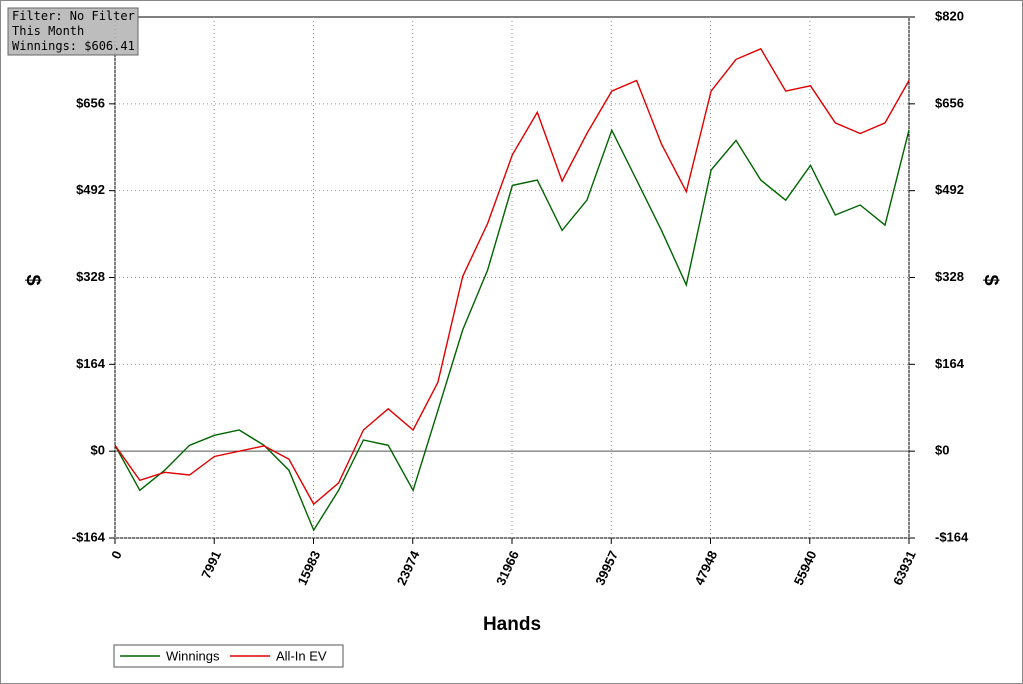  Describe the element at coordinates (949, 189) in the screenshot. I see `y2-tick-label: $492` at that location.